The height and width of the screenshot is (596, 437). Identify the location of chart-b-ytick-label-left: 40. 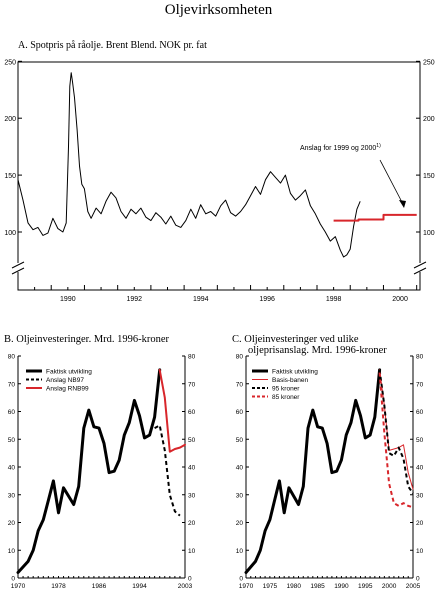
(12, 468).